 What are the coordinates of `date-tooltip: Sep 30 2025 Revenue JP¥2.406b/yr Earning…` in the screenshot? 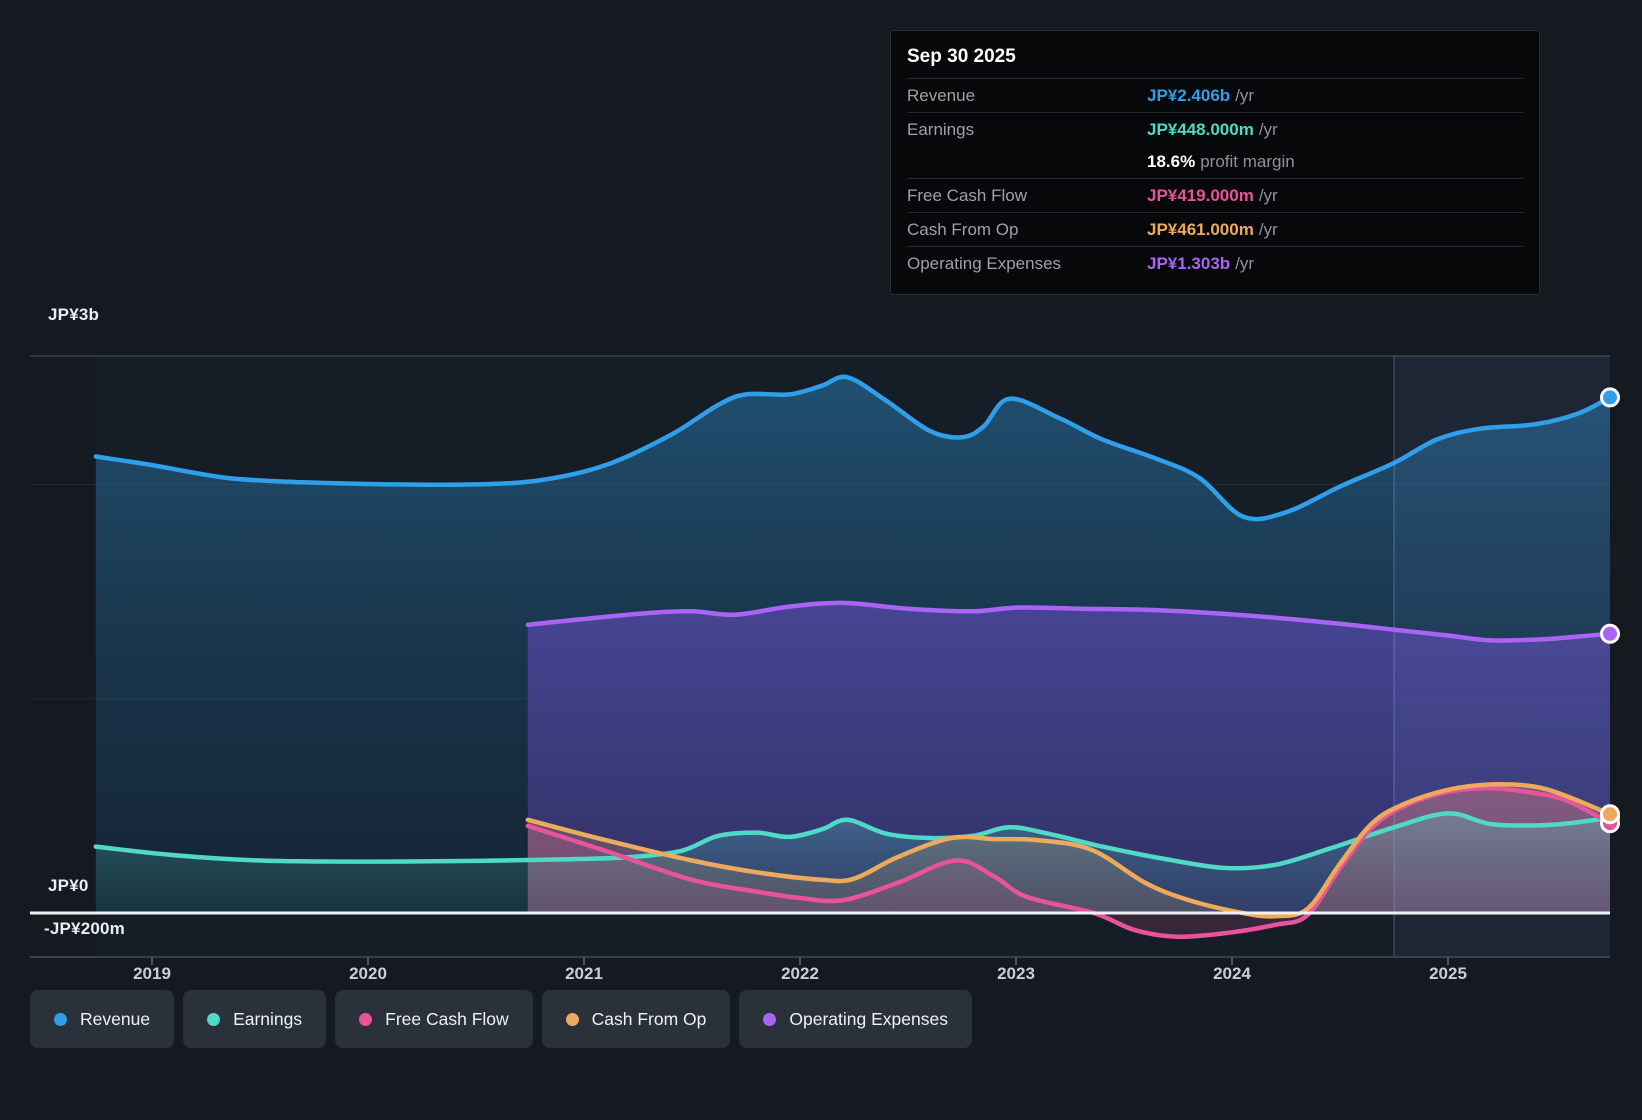 It's located at (1215, 162).